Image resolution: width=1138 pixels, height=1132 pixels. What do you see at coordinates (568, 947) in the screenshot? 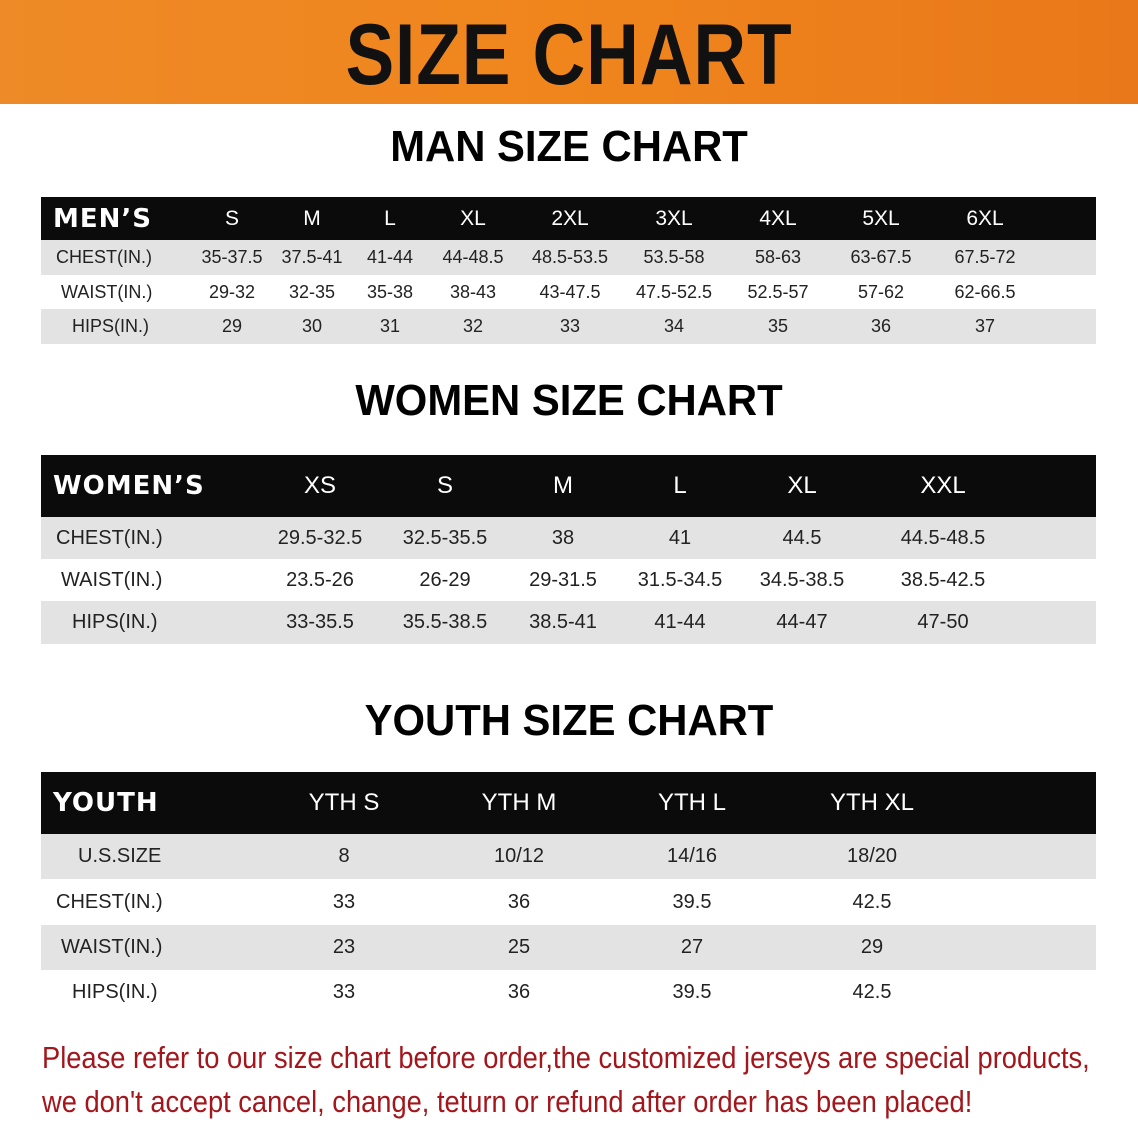
I see `youth-row-waistin: WAIST(IN.) 23 25 27 29` at bounding box center [568, 947].